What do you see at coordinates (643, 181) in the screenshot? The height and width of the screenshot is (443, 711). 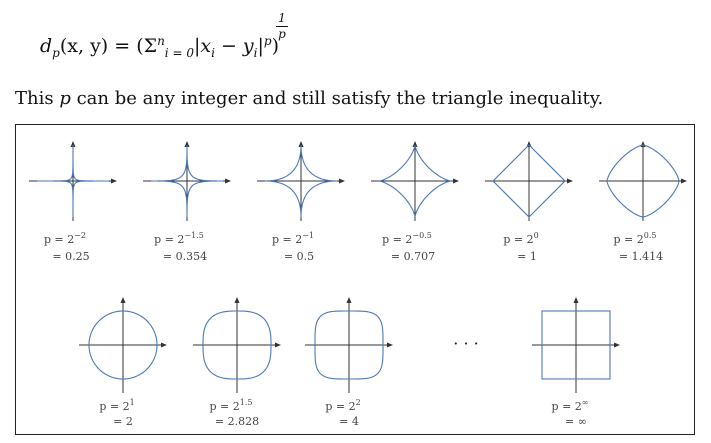 I see `row1-plot-6-unit-ball` at bounding box center [643, 181].